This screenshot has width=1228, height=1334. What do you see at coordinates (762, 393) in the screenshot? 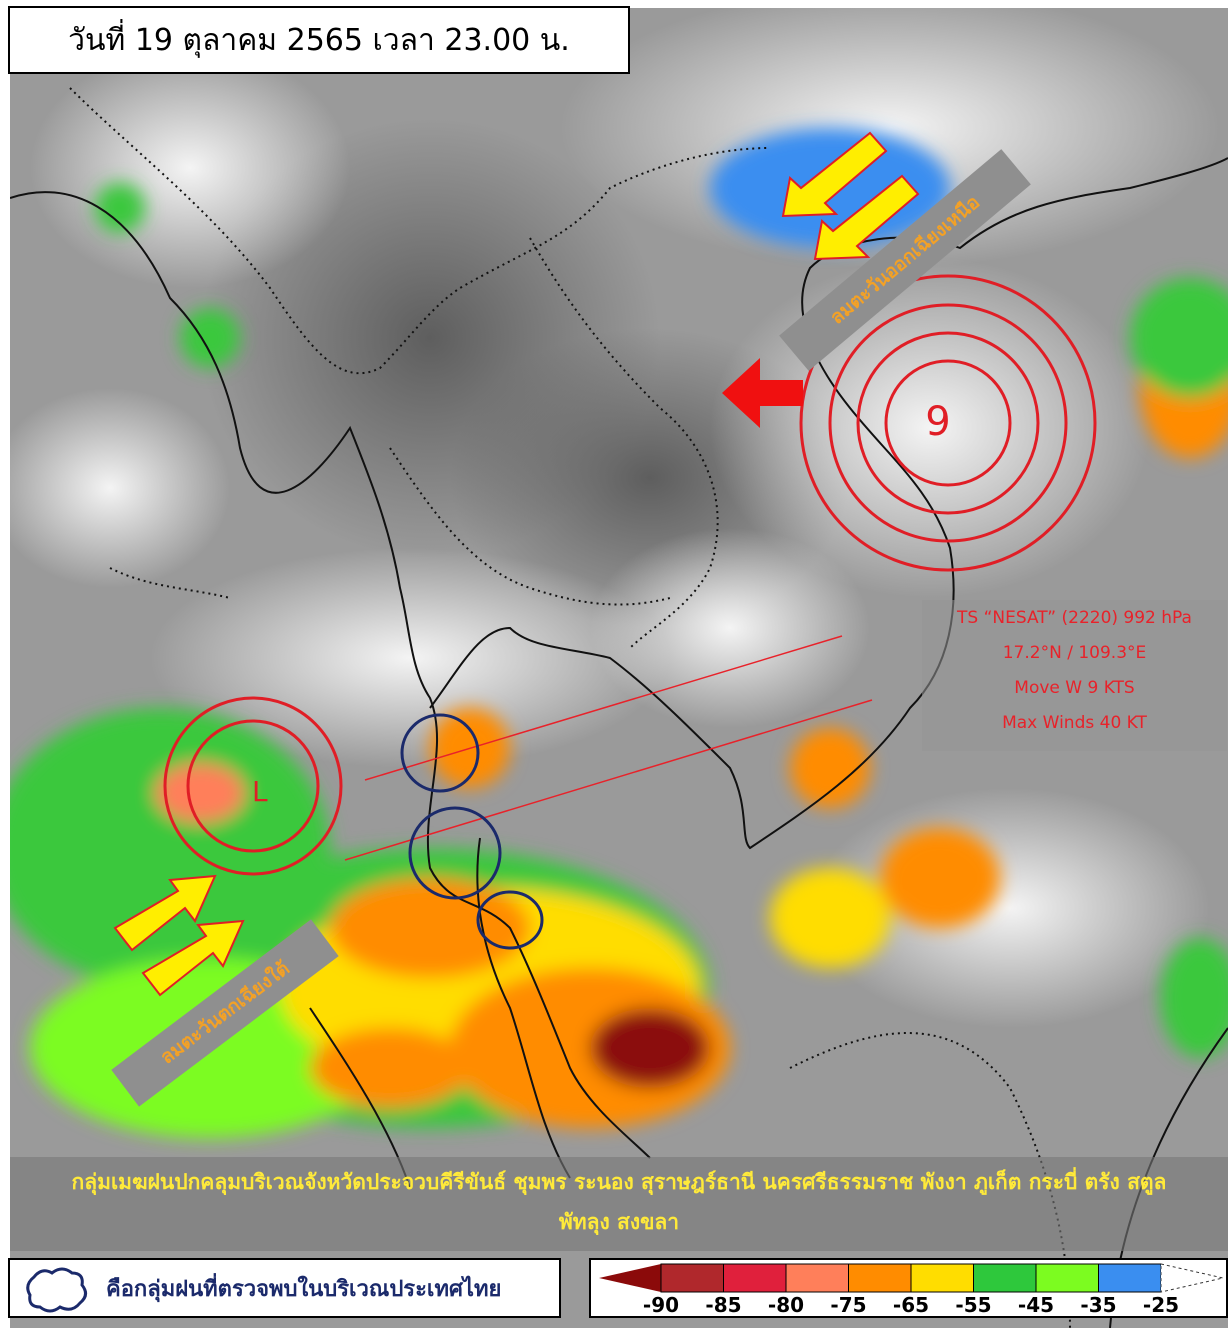
I see `storm-movement-arrow` at bounding box center [762, 393].